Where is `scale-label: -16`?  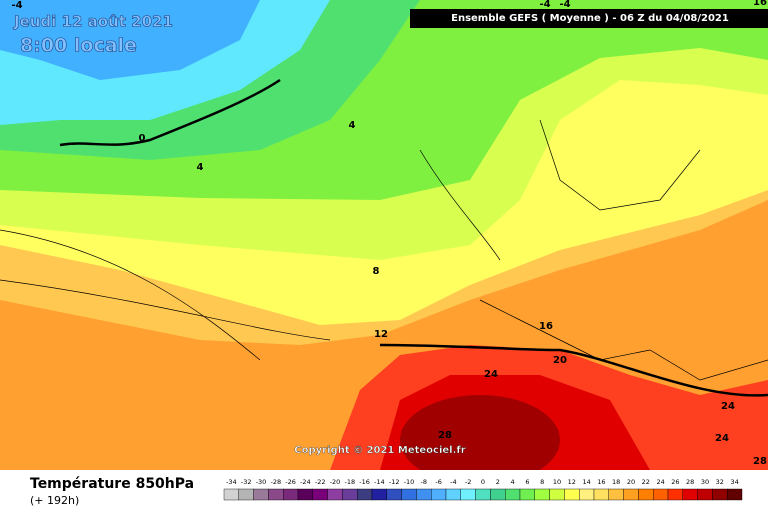 scale-label: -16 is located at coordinates (364, 482).